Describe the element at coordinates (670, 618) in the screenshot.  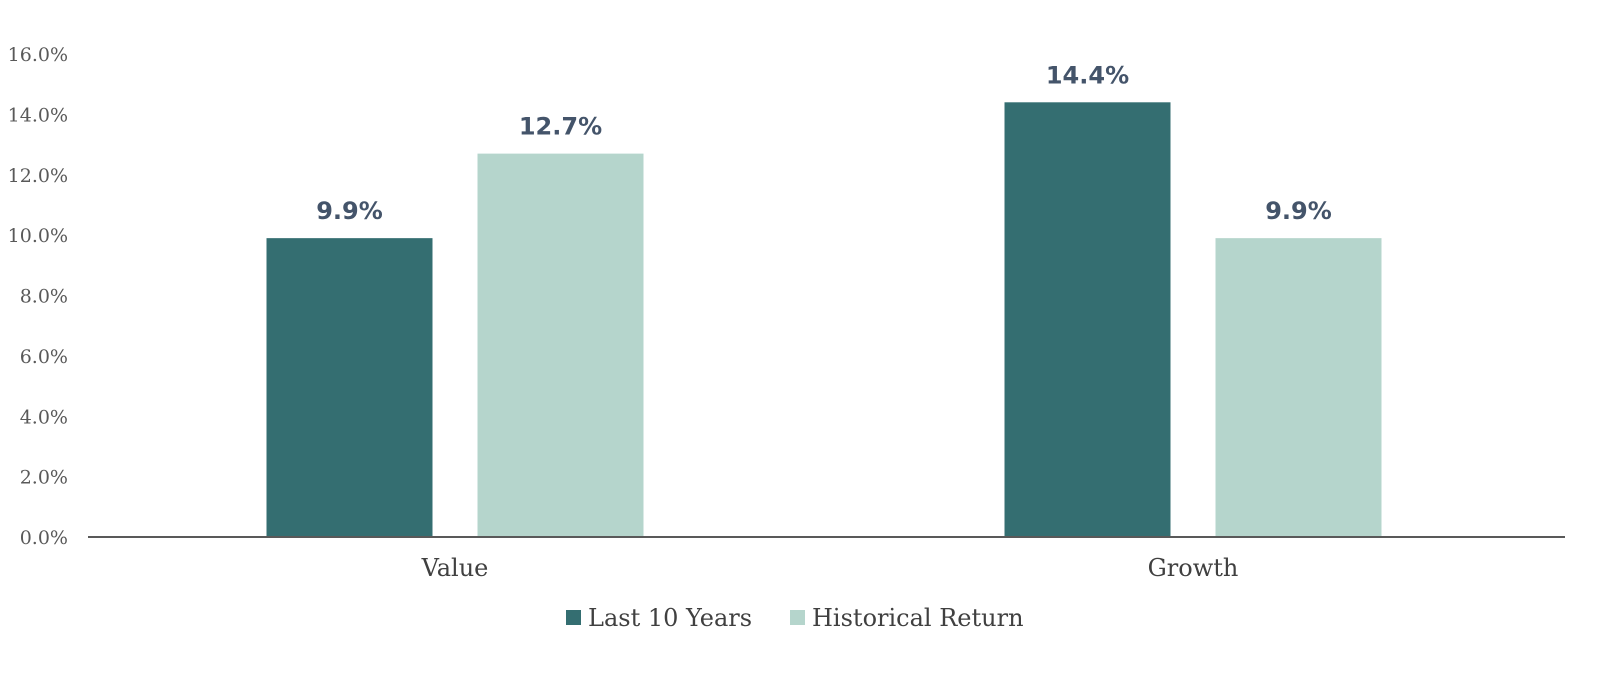
I see `legend-label: Last 10 Years` at that location.